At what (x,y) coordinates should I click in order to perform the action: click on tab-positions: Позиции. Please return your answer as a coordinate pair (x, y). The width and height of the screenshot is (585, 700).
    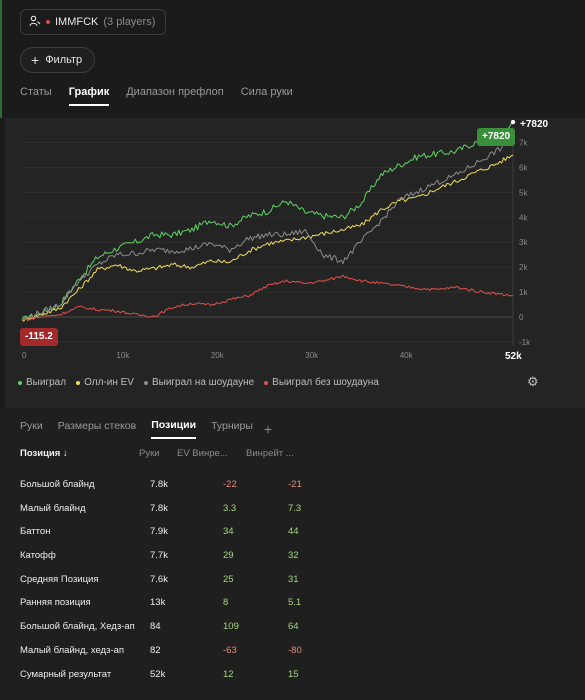
    Looking at the image, I should click on (174, 429).